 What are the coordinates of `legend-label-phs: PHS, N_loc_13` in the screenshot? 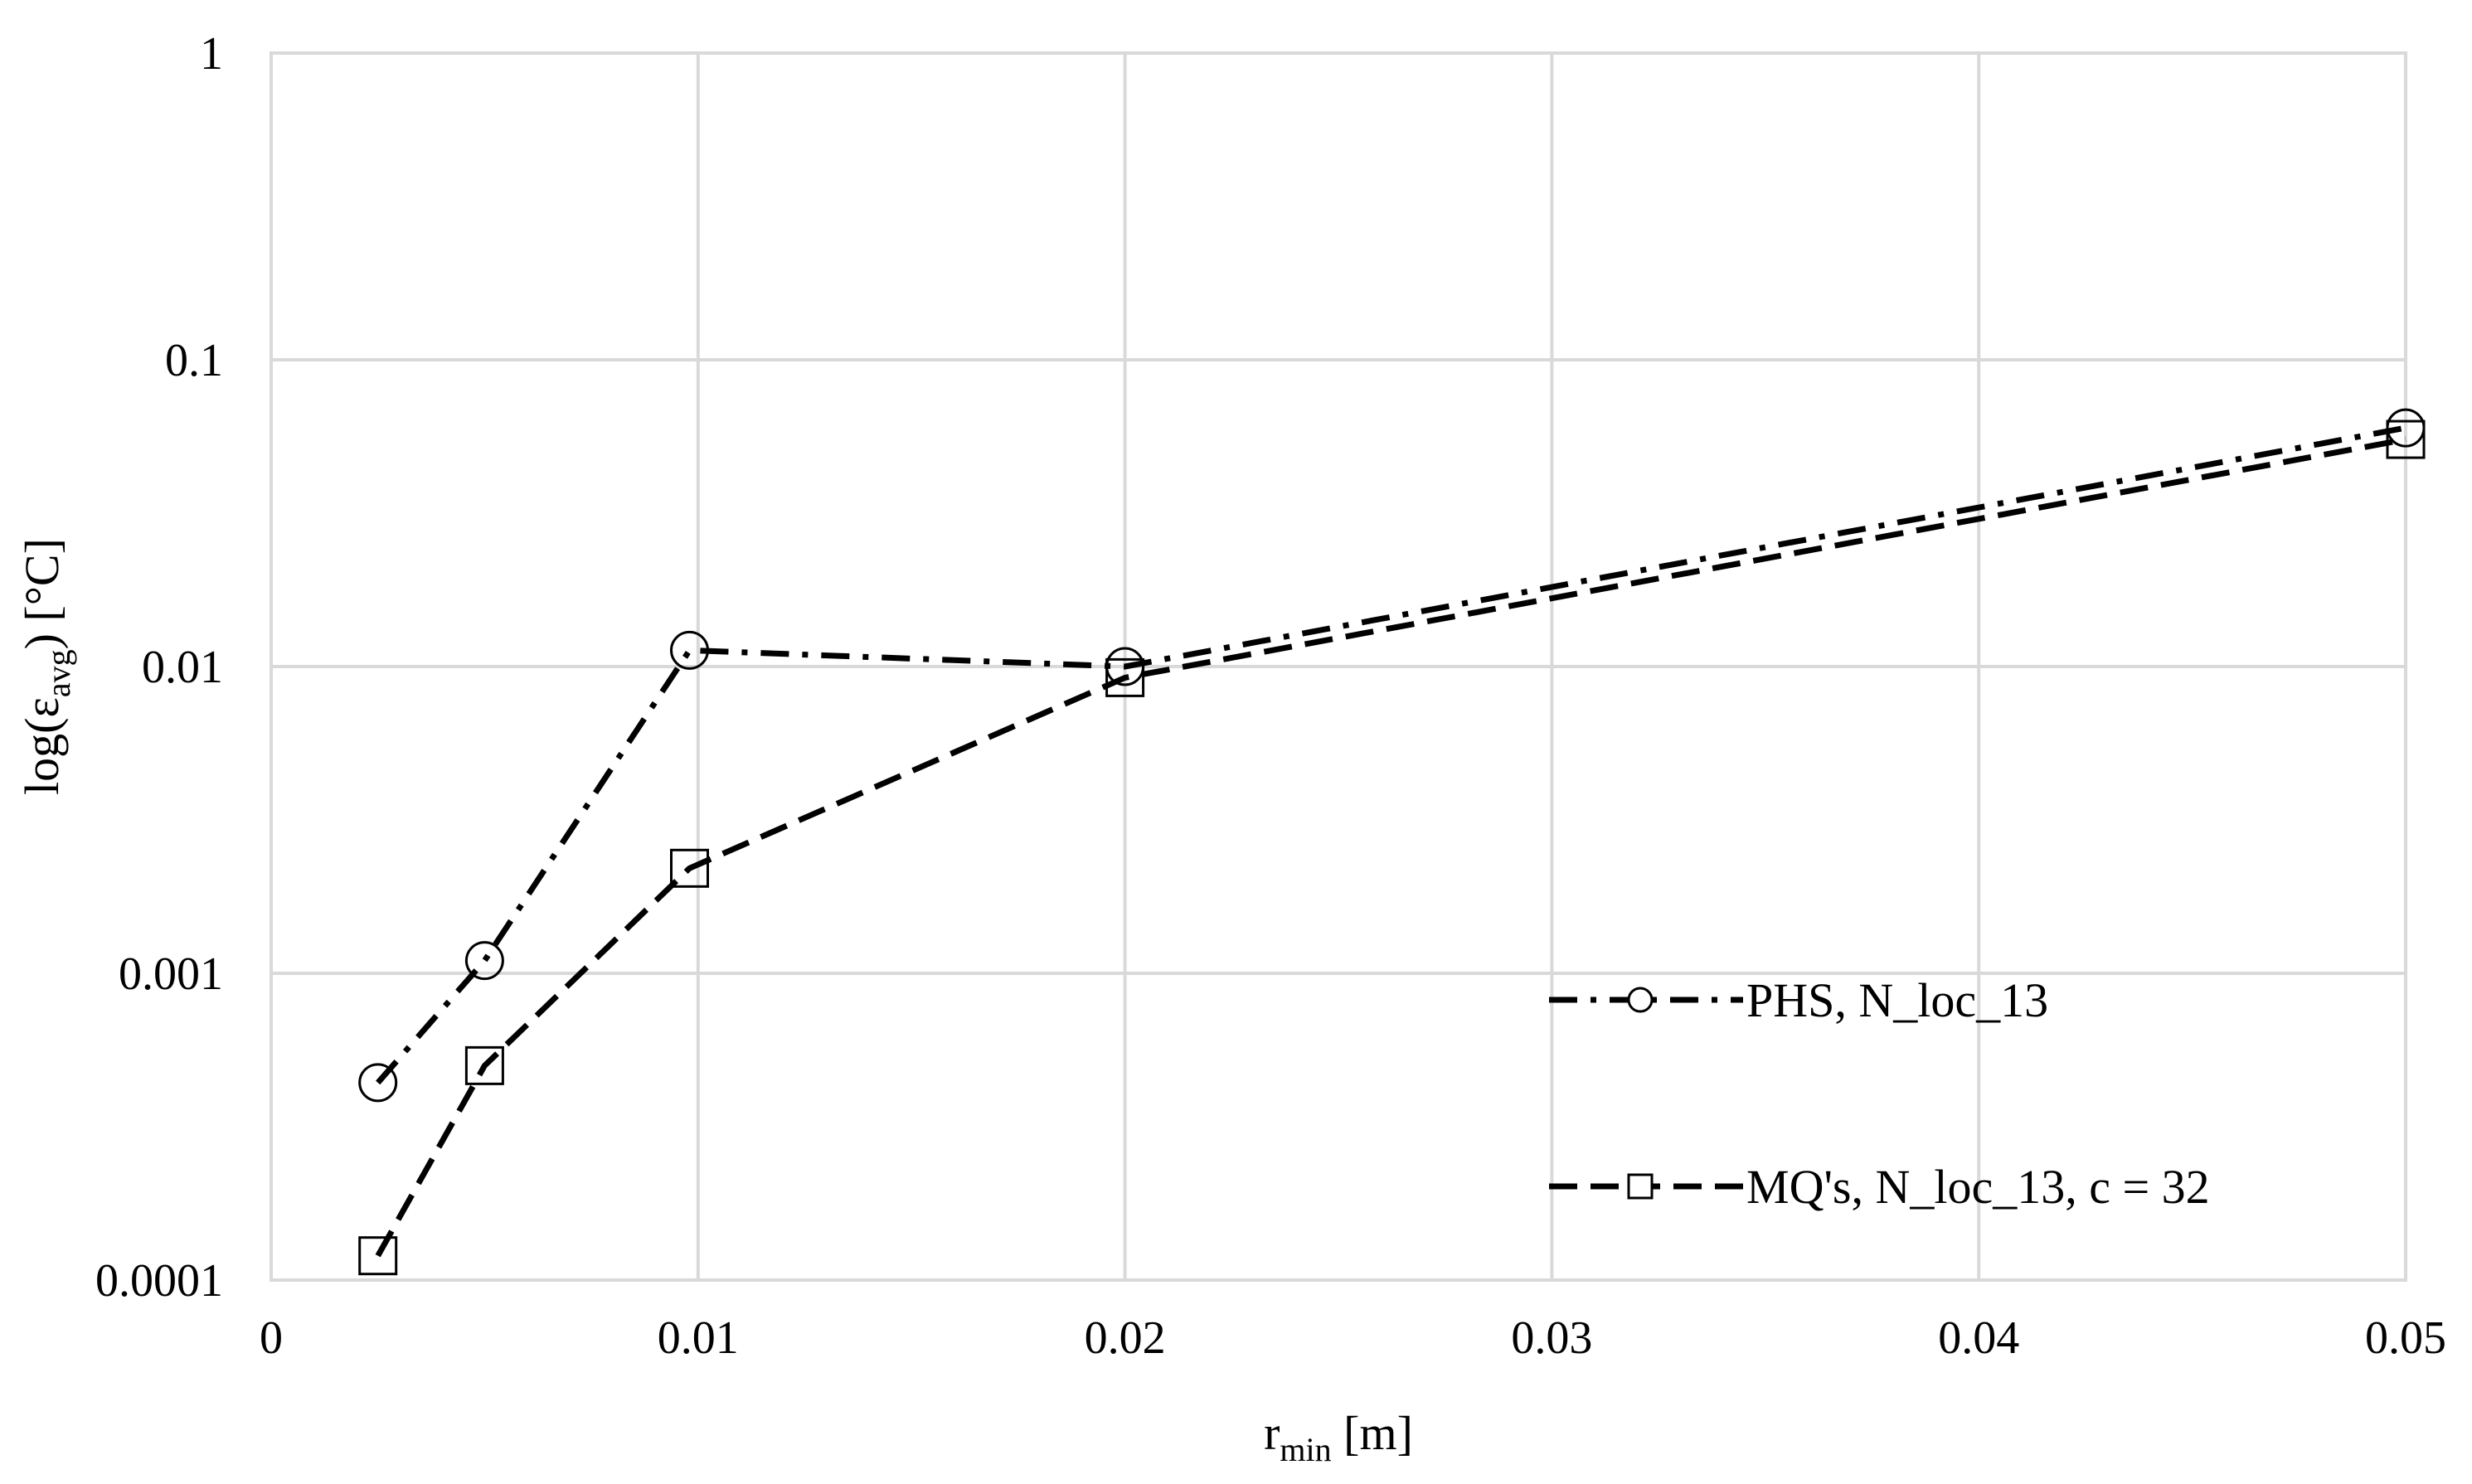 It's located at (1897, 1000).